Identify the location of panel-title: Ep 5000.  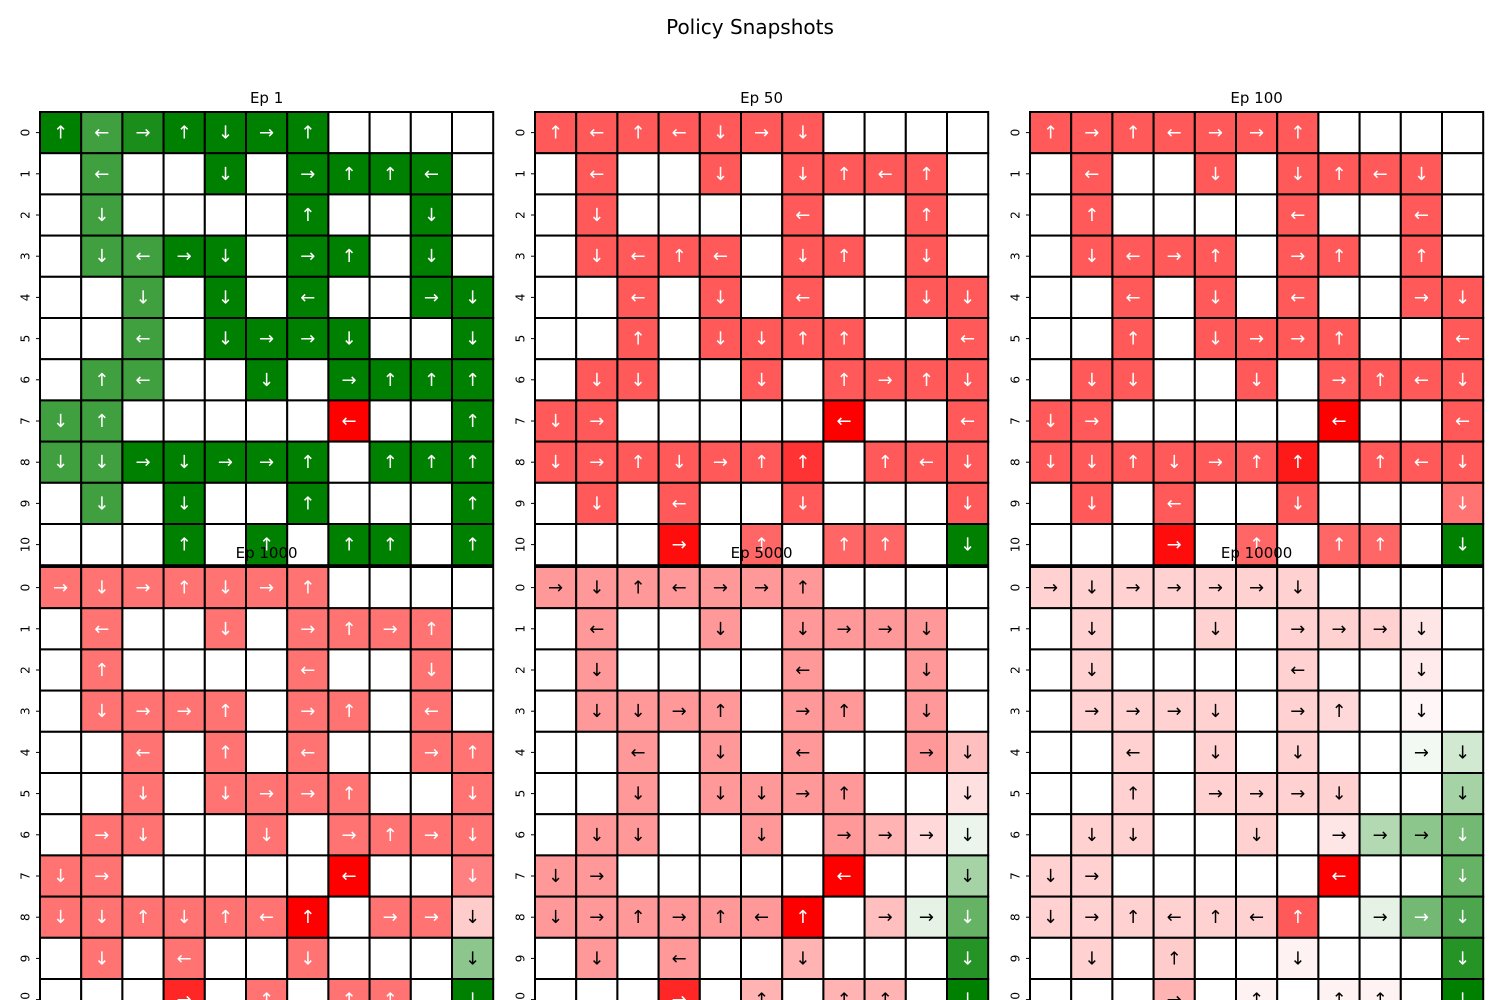
(762, 553).